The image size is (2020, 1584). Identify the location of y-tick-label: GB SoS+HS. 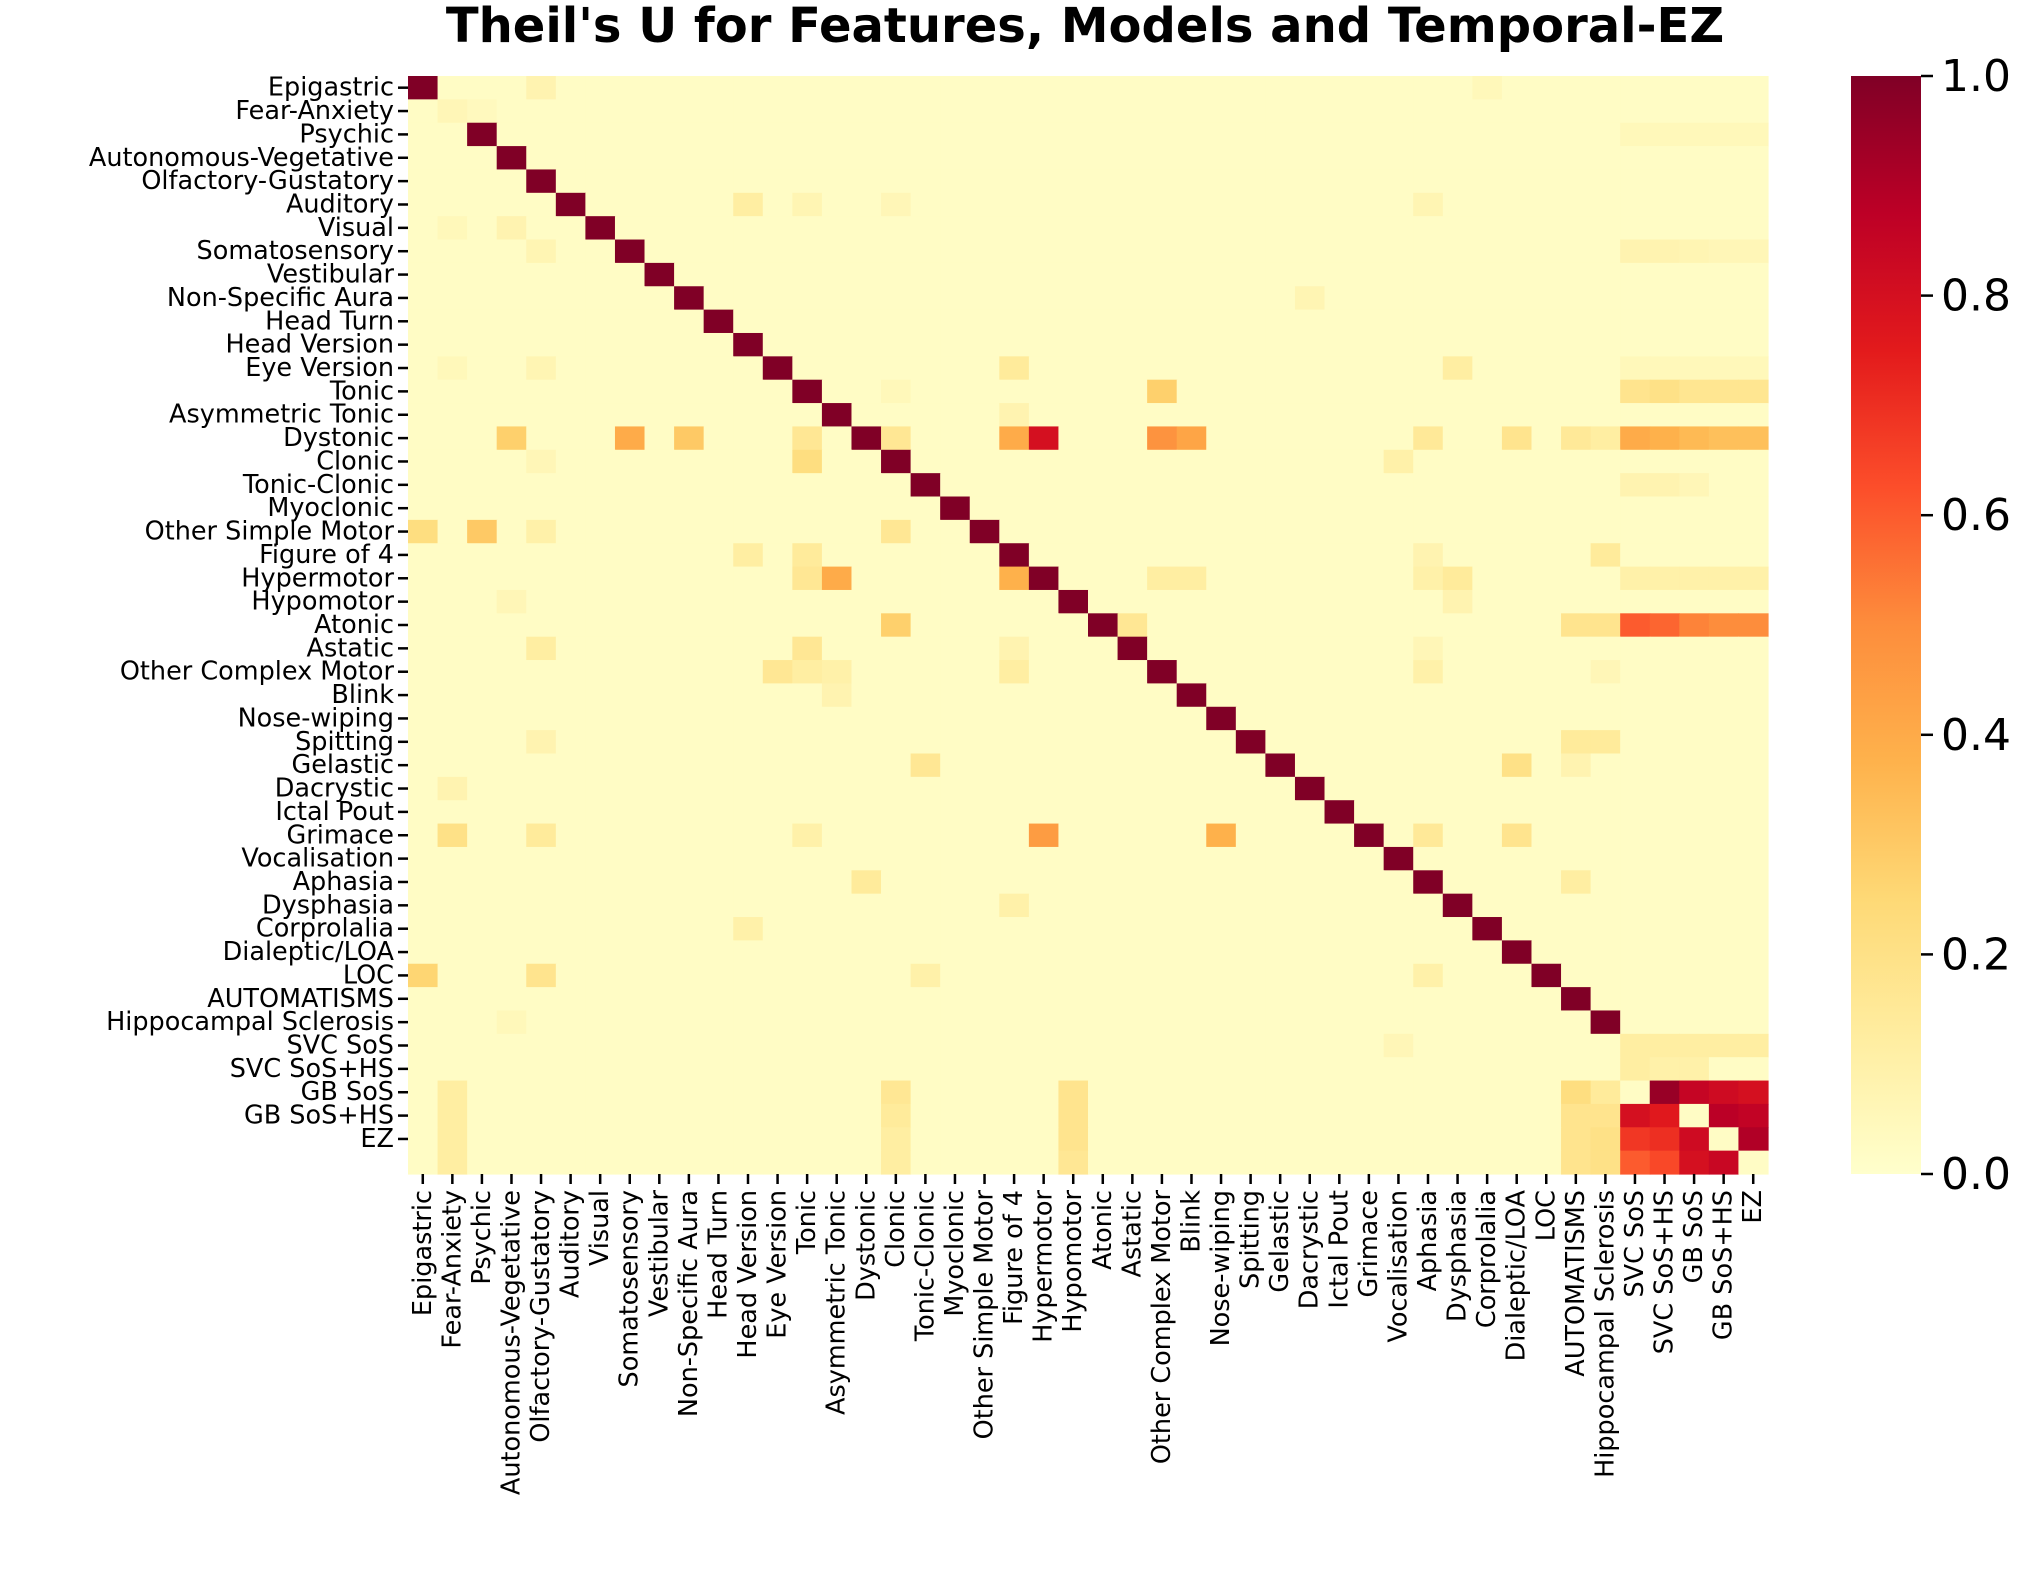
(319, 1116).